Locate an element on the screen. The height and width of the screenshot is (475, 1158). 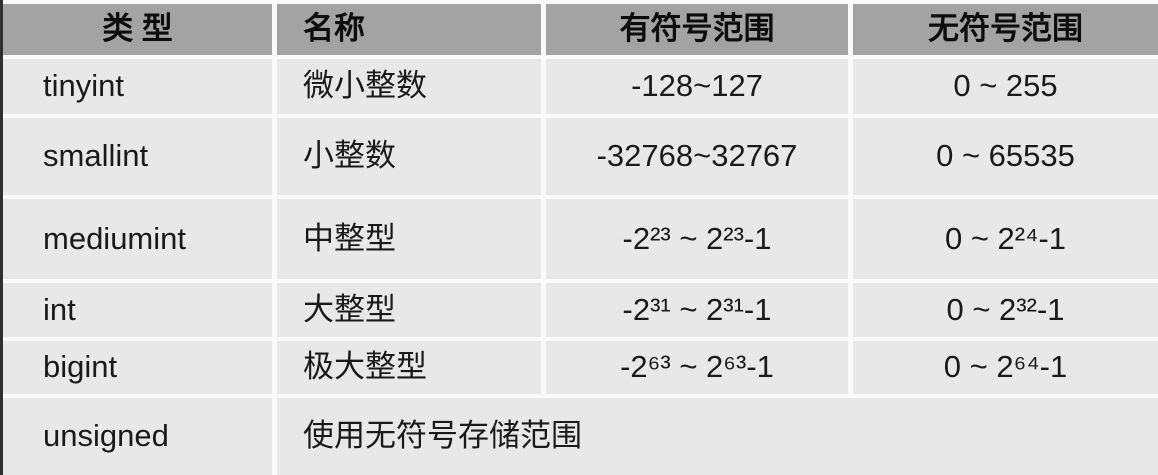
cell-signed-range: -2⁶³ ~ 2⁶³-1 is located at coordinates (697, 367).